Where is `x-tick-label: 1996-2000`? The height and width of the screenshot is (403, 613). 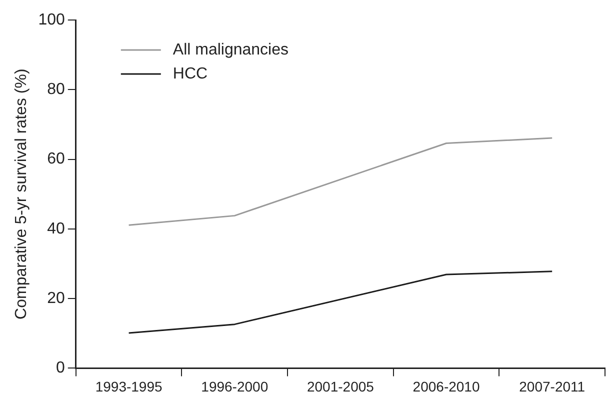
x-tick-label: 1996-2000 is located at coordinates (234, 386).